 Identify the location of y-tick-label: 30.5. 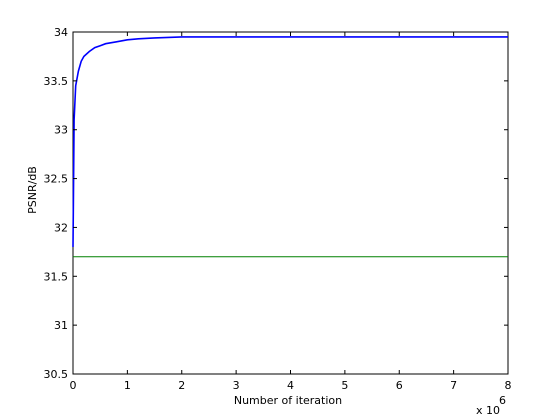
(56, 374).